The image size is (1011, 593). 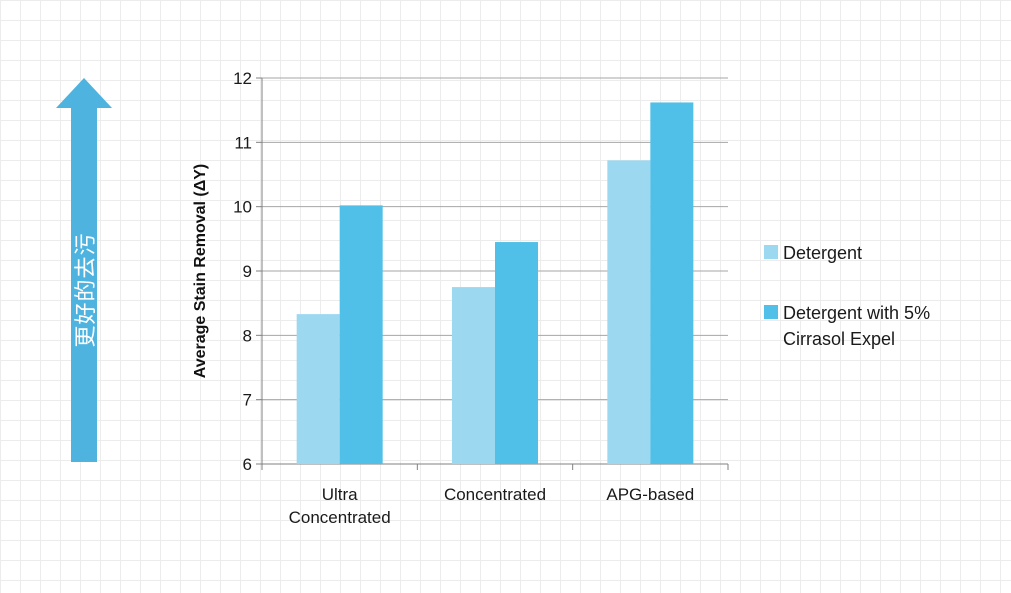 I want to click on up-arrow-icon, so click(x=84, y=270).